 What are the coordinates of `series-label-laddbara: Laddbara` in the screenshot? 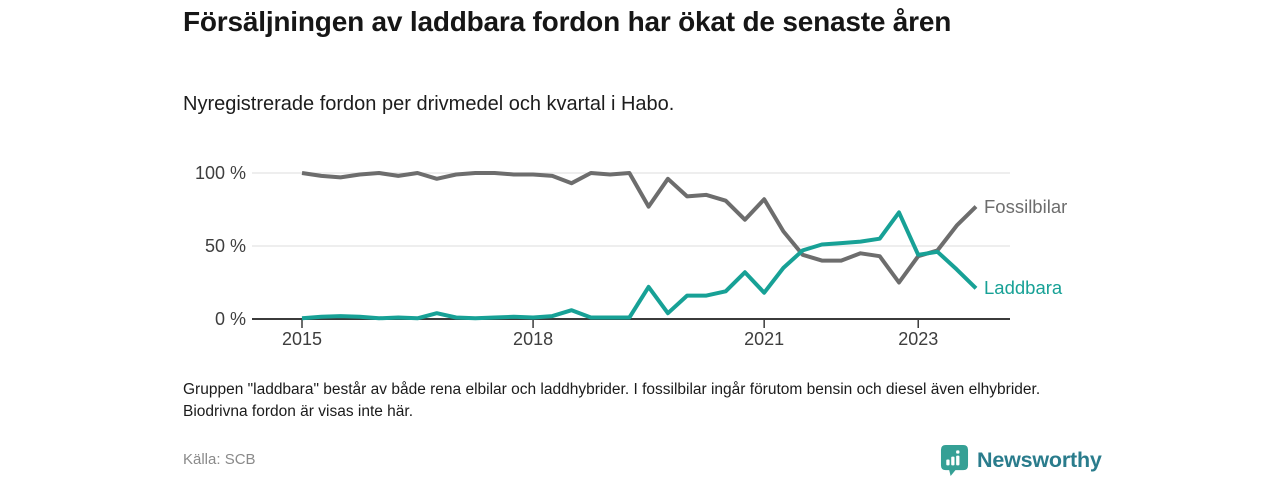 It's located at (1023, 288).